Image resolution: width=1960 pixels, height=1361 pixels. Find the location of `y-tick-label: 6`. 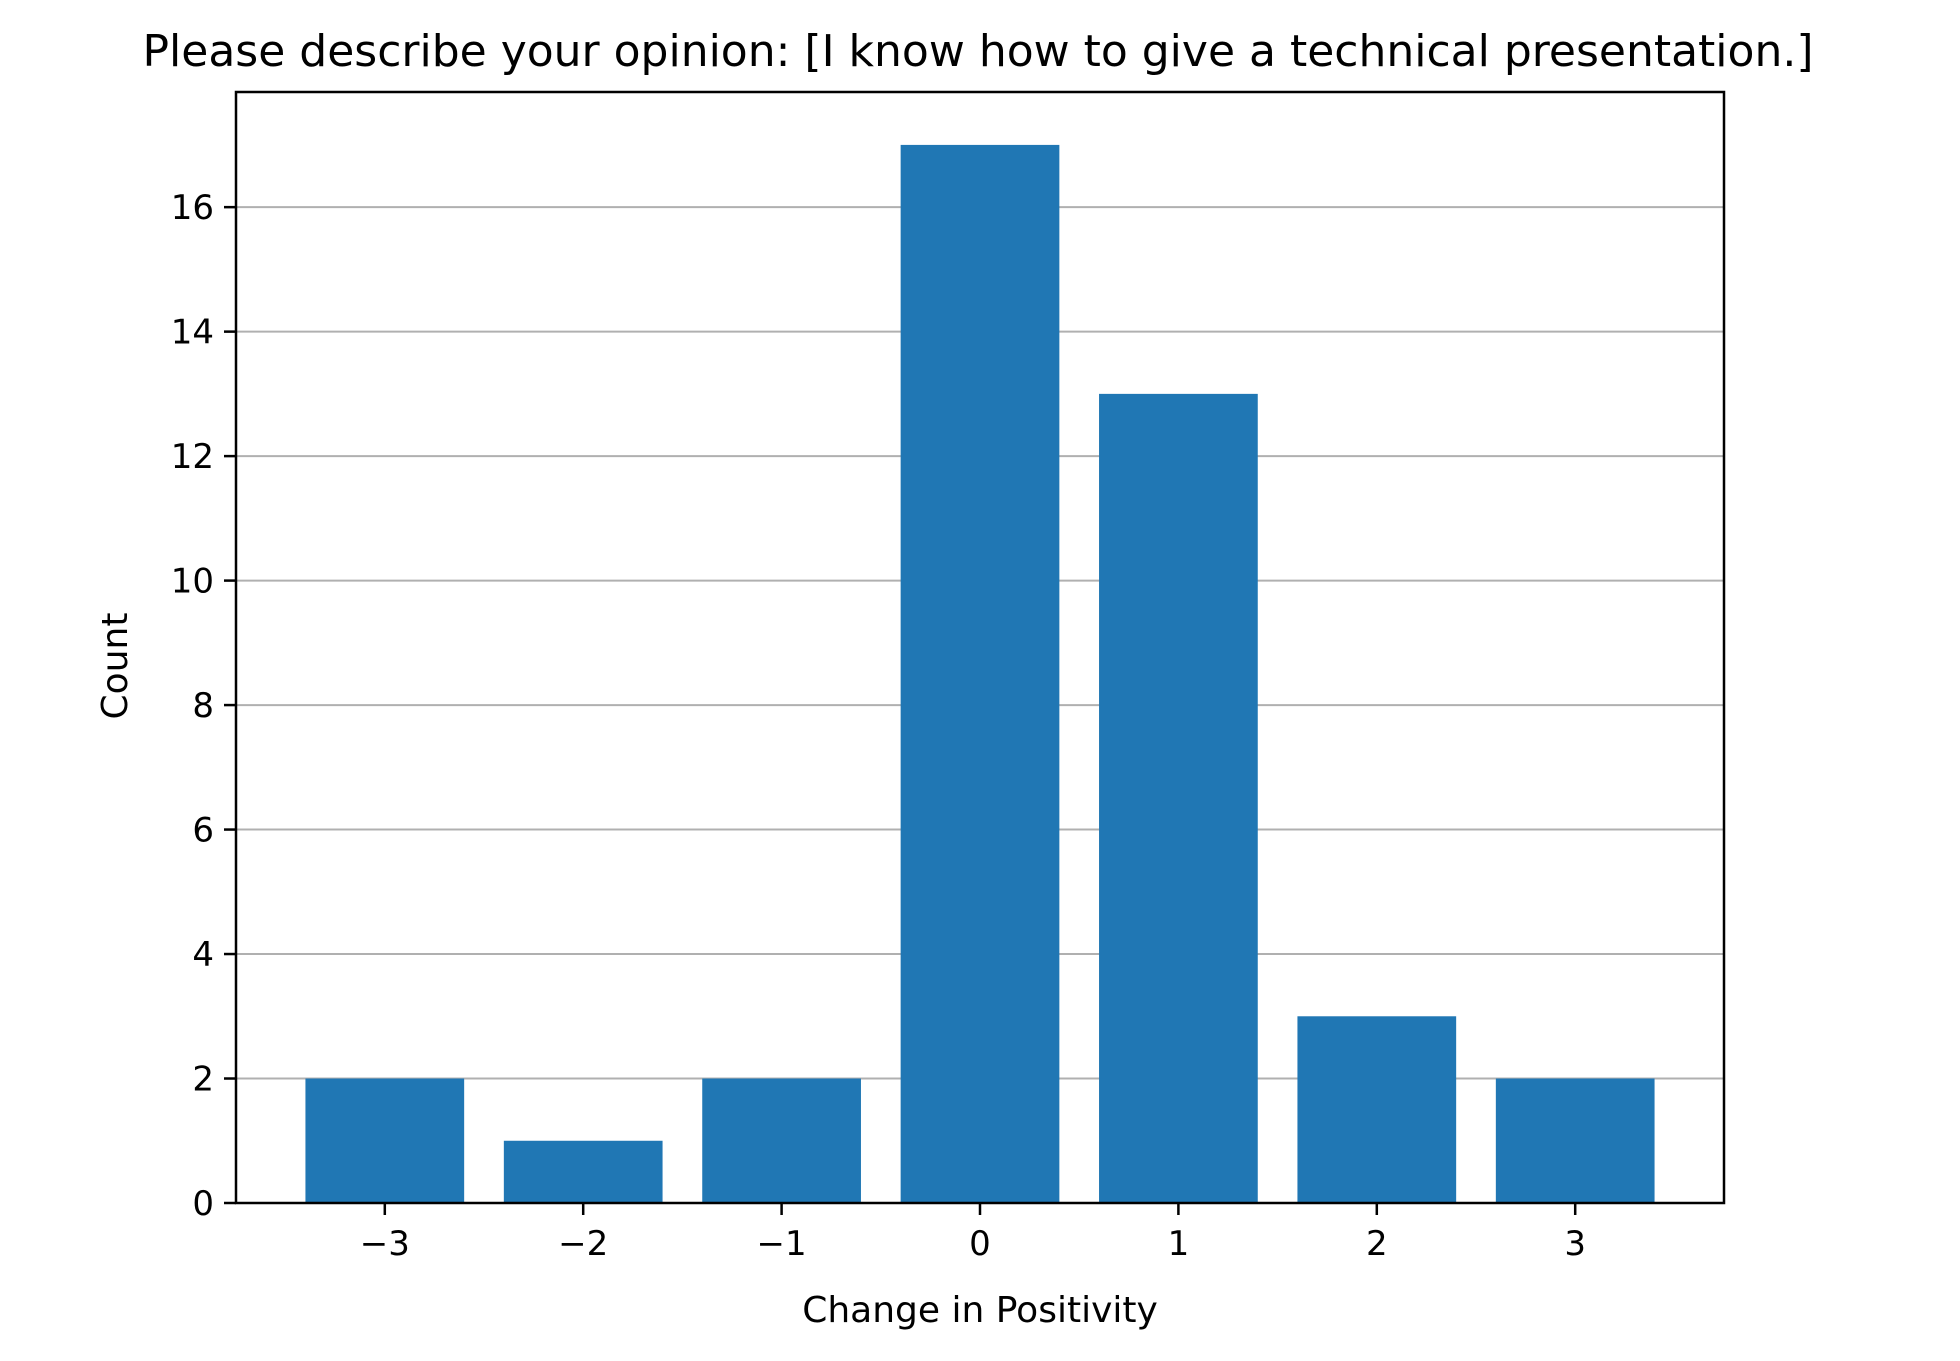

y-tick-label: 6 is located at coordinates (203, 831).